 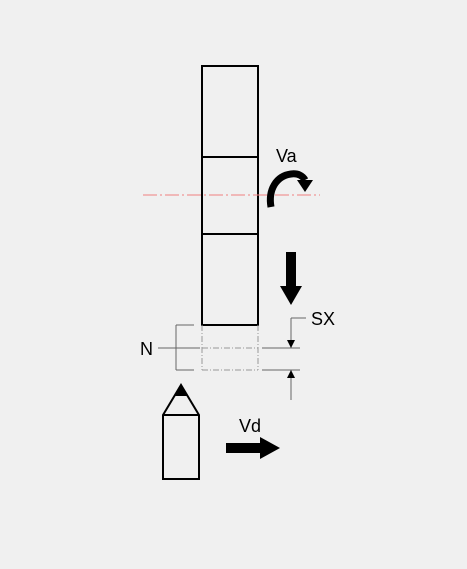 I want to click on dimension-label: N, so click(x=146, y=349).